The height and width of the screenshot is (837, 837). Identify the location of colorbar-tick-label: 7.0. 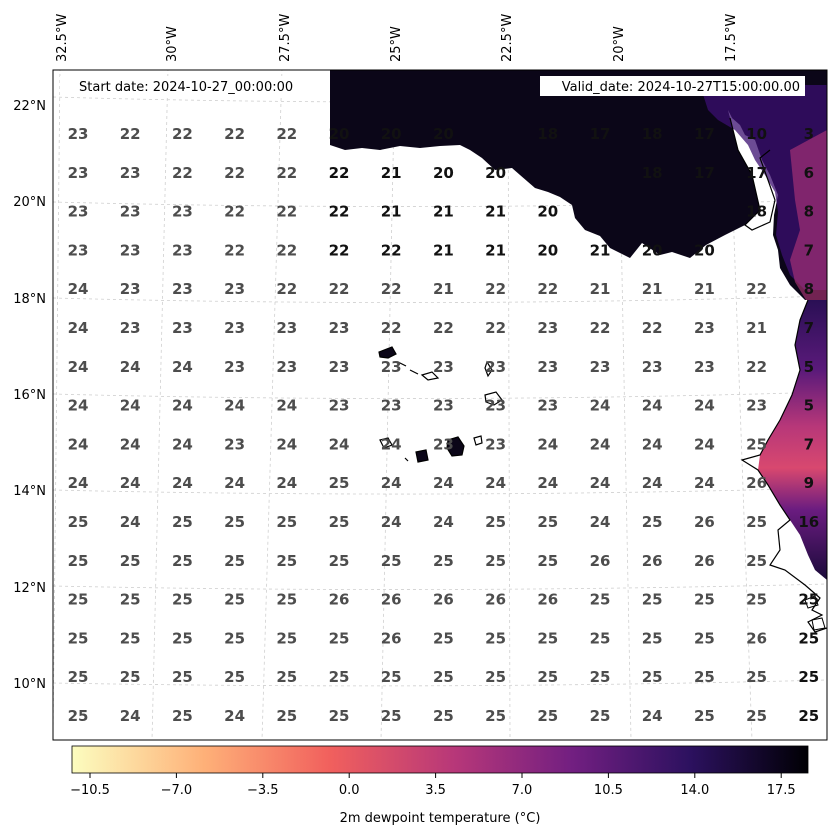
(522, 790).